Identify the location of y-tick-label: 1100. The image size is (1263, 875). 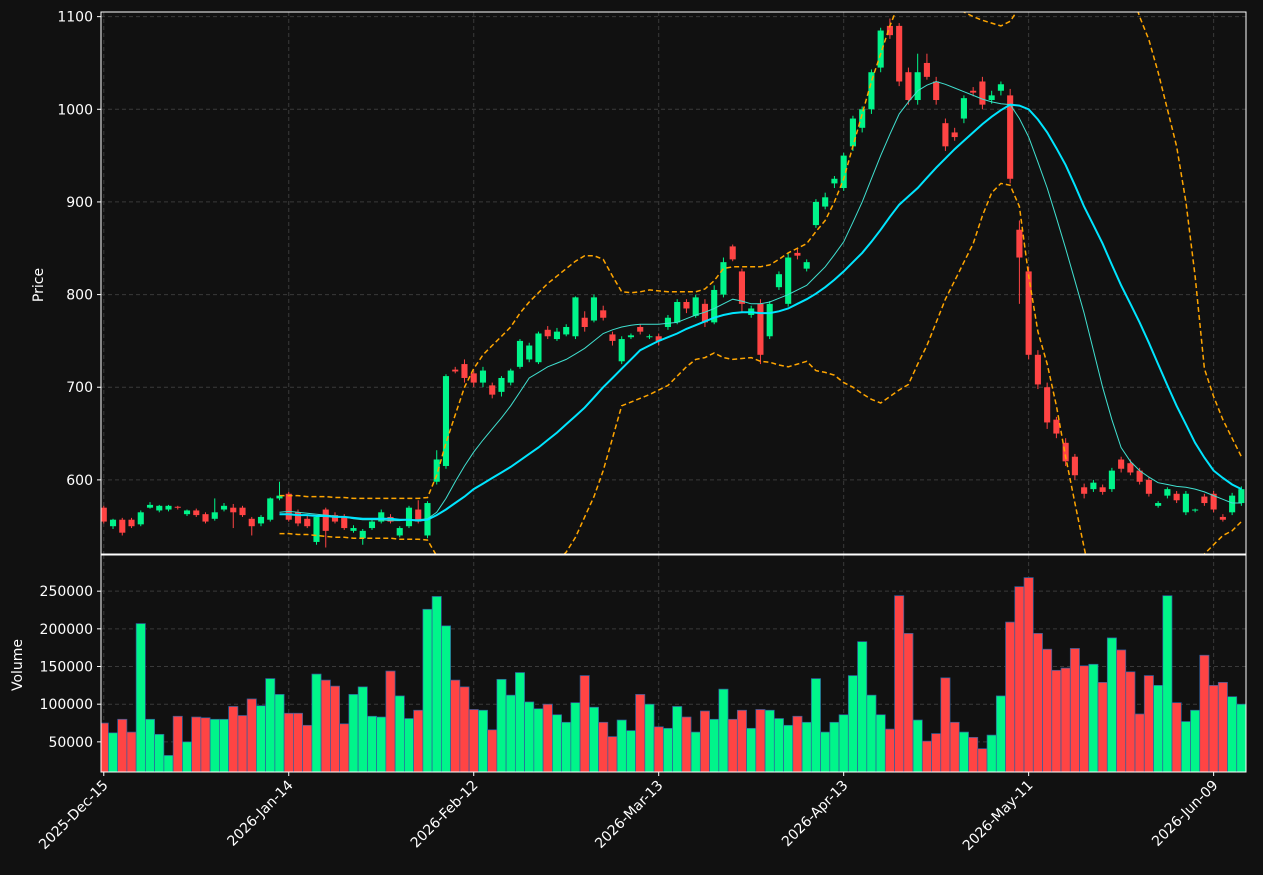
(75, 18).